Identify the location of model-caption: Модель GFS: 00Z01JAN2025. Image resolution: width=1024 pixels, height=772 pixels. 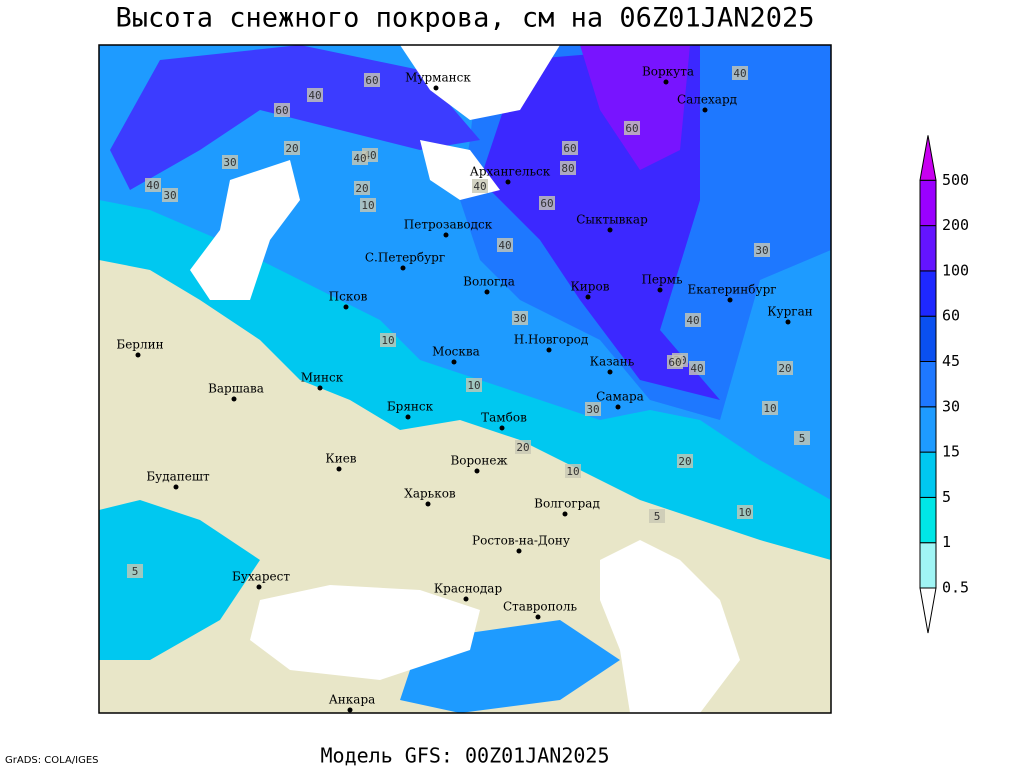
(465, 756).